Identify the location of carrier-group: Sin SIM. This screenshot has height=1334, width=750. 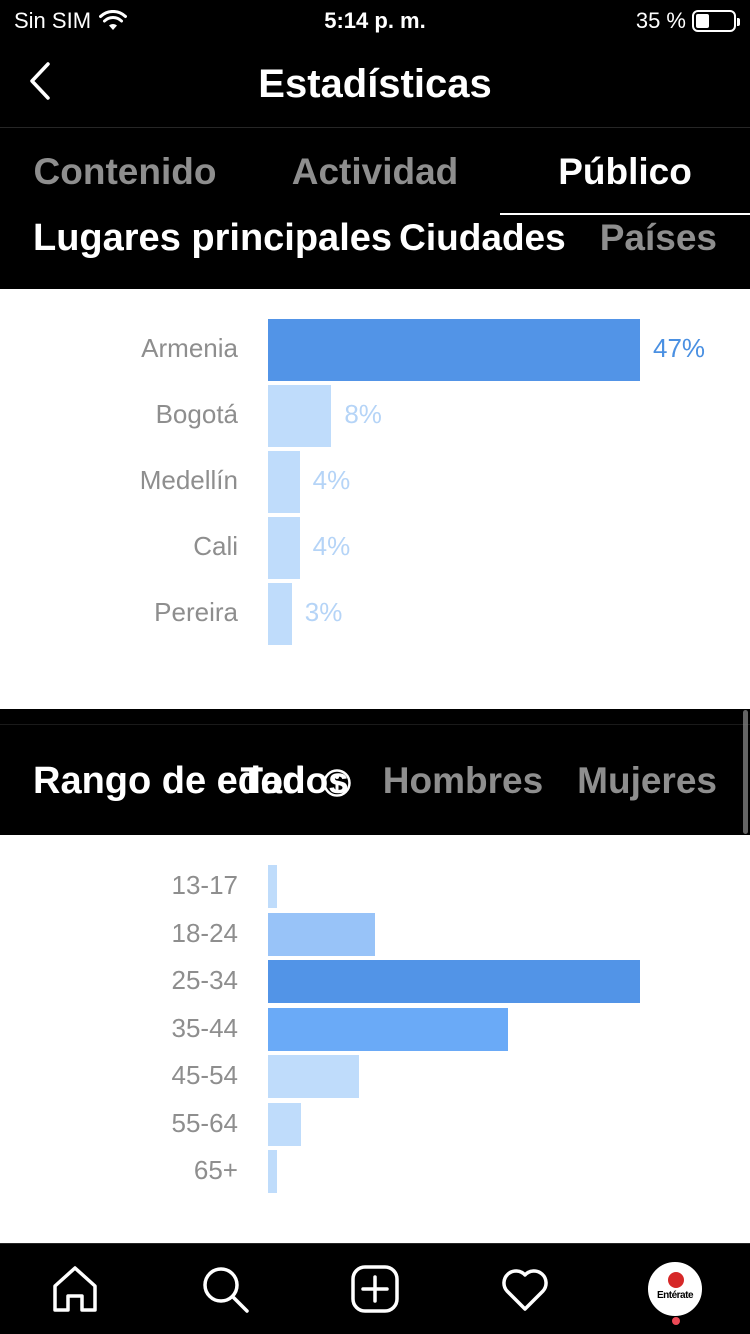
(71, 21).